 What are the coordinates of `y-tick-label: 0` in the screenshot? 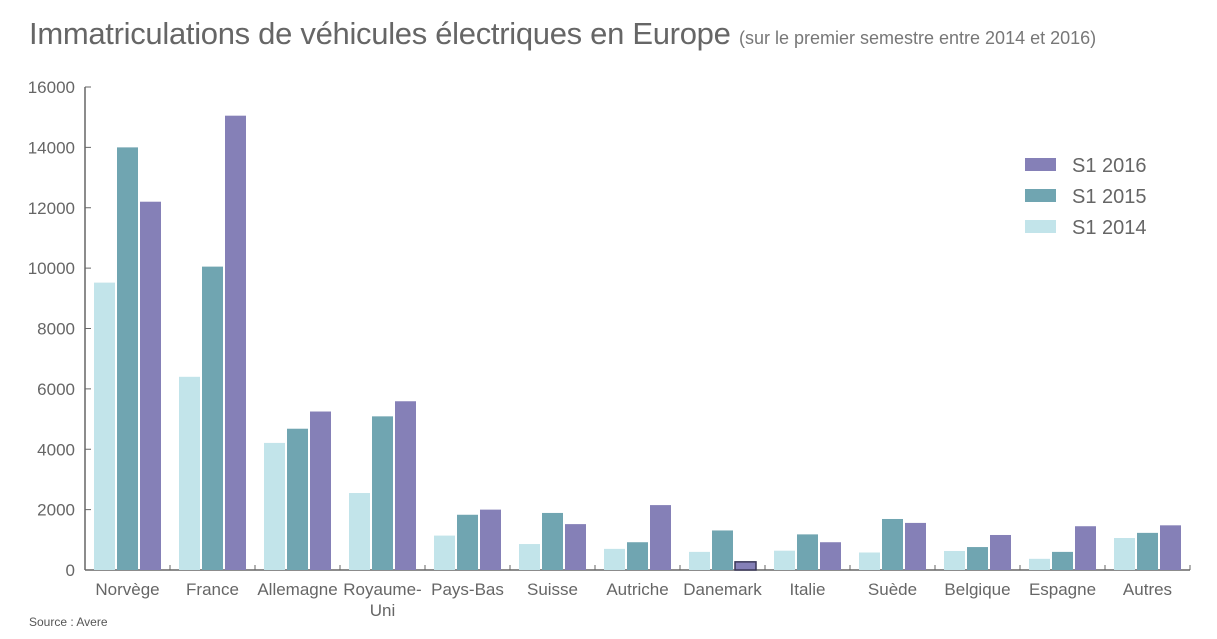 It's located at (70, 570).